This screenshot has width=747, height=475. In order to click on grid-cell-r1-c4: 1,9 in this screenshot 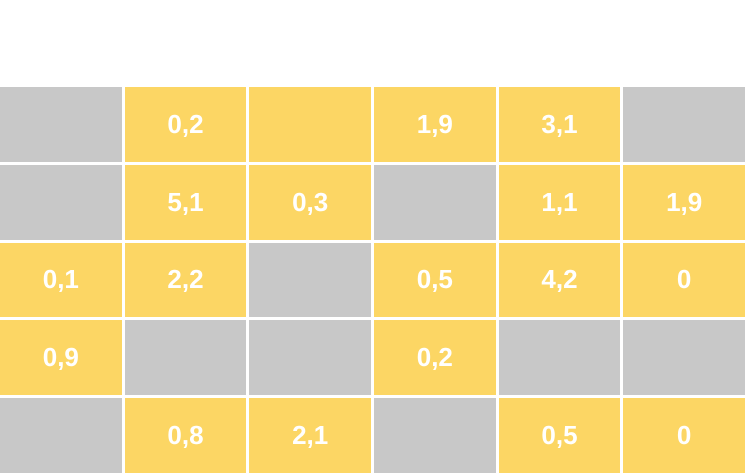, I will do `click(434, 124)`.